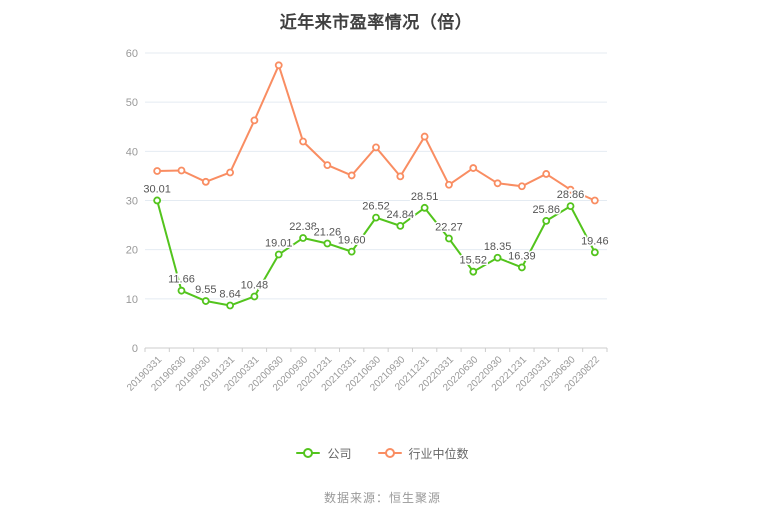 The width and height of the screenshot is (765, 517). What do you see at coordinates (546, 210) in the screenshot?
I see `company-value-label: 25.86` at bounding box center [546, 210].